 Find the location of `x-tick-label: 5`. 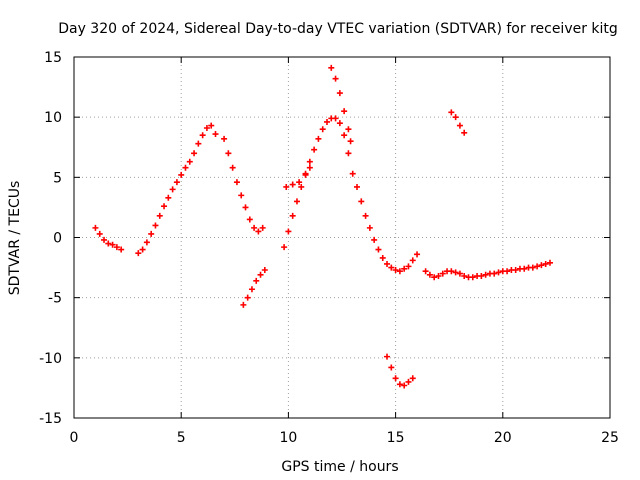

x-tick-label: 5 is located at coordinates (181, 438).